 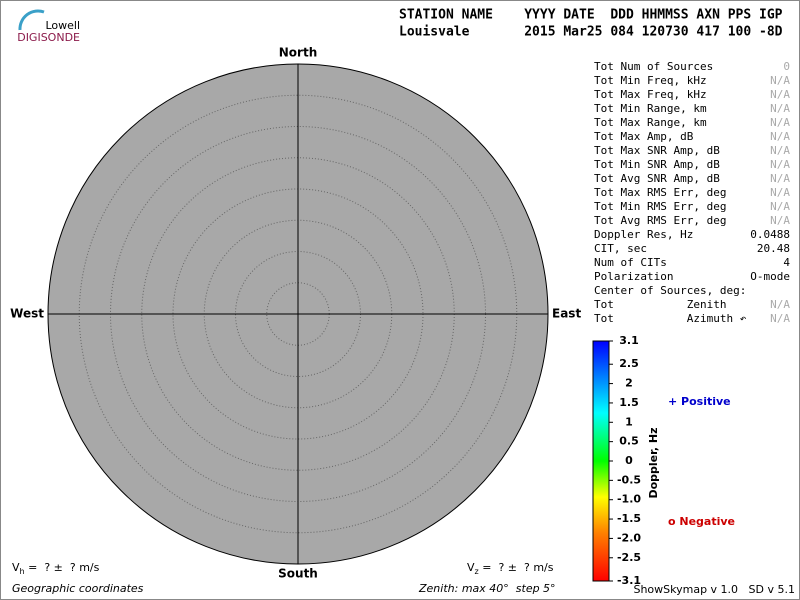 I want to click on colorbar-tick-label: 2.5, so click(x=629, y=363).